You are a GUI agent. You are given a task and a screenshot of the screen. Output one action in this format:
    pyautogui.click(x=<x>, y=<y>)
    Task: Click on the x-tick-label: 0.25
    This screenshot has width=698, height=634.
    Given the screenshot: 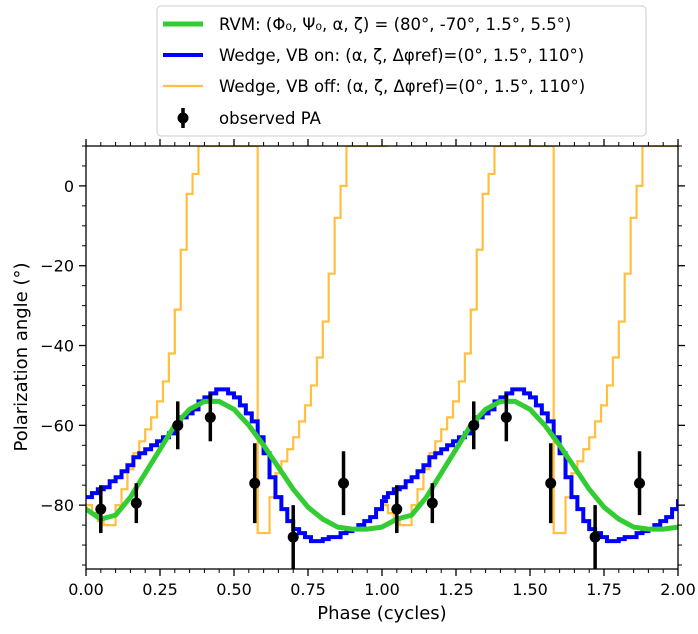 What is the action you would take?
    pyautogui.click(x=160, y=589)
    